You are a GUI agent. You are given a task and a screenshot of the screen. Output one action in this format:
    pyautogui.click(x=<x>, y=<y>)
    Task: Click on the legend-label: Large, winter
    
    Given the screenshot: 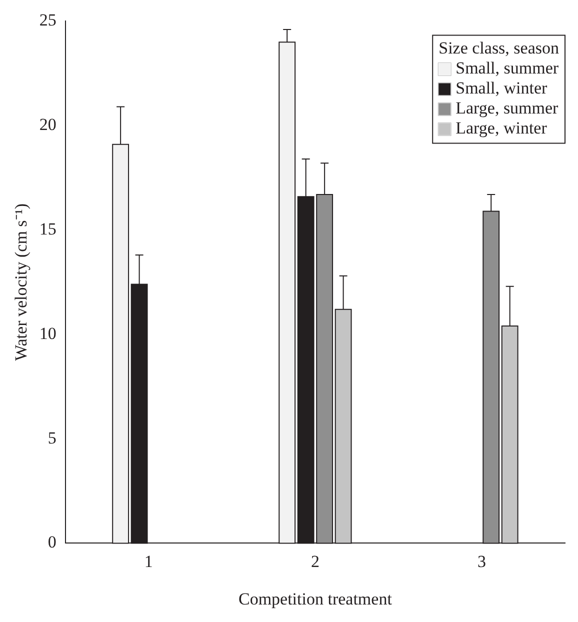 What is the action you would take?
    pyautogui.click(x=502, y=128)
    